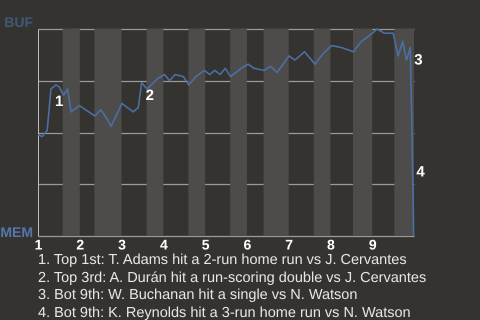  I want to click on x-tick-label: 2, so click(80, 244).